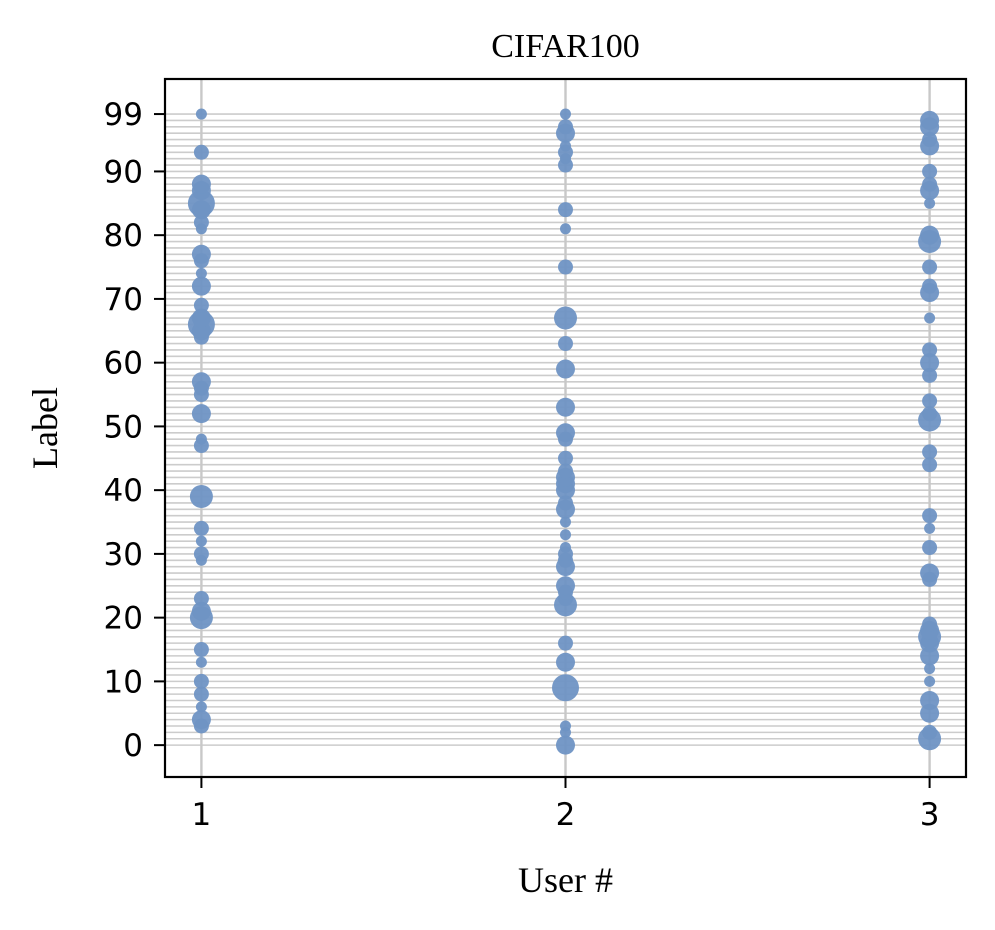 The image size is (995, 930). I want to click on y-tick-label: 99, so click(123, 115).